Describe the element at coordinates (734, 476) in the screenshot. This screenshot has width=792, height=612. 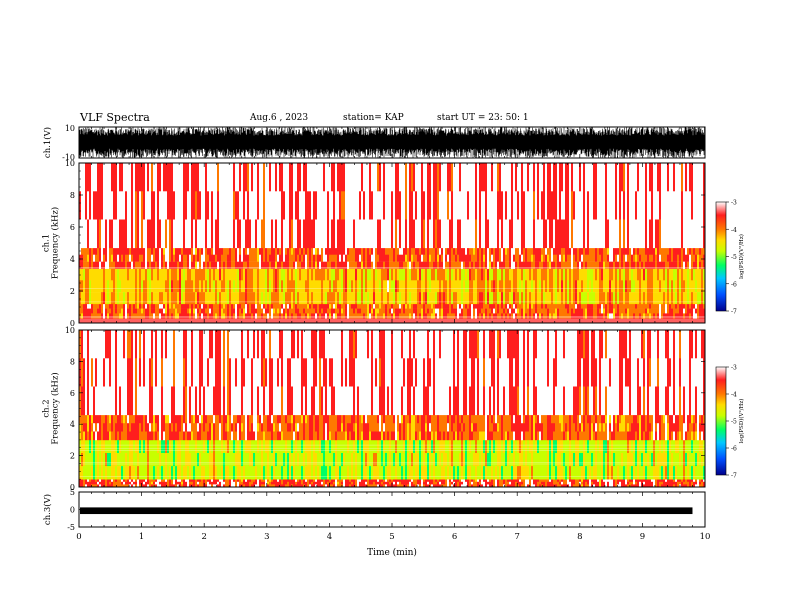
I see `cbar2-tick-label: -7` at that location.